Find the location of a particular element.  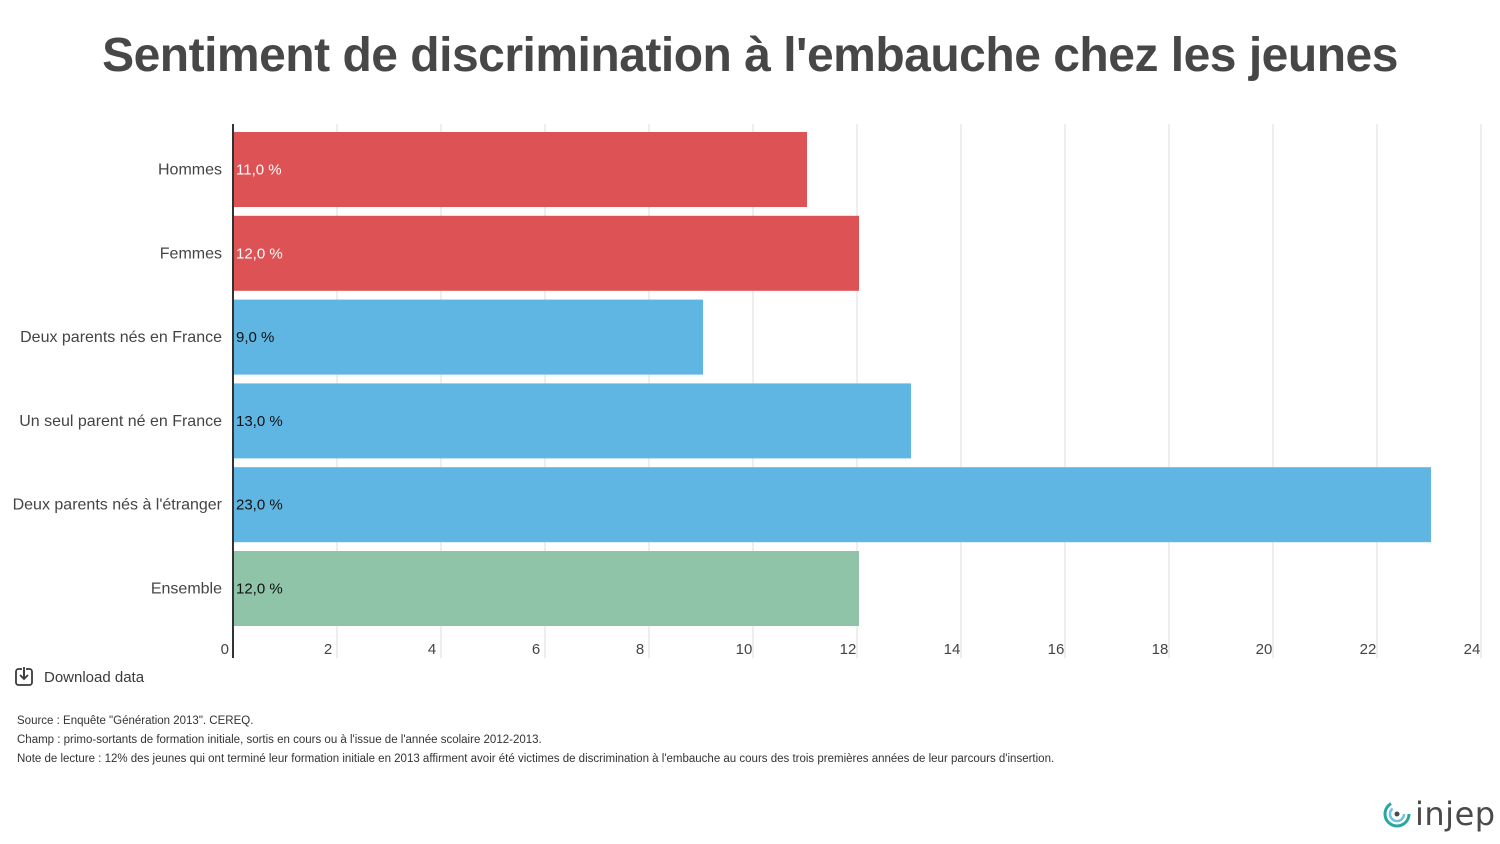

data-label: 23,0 % is located at coordinates (259, 505).